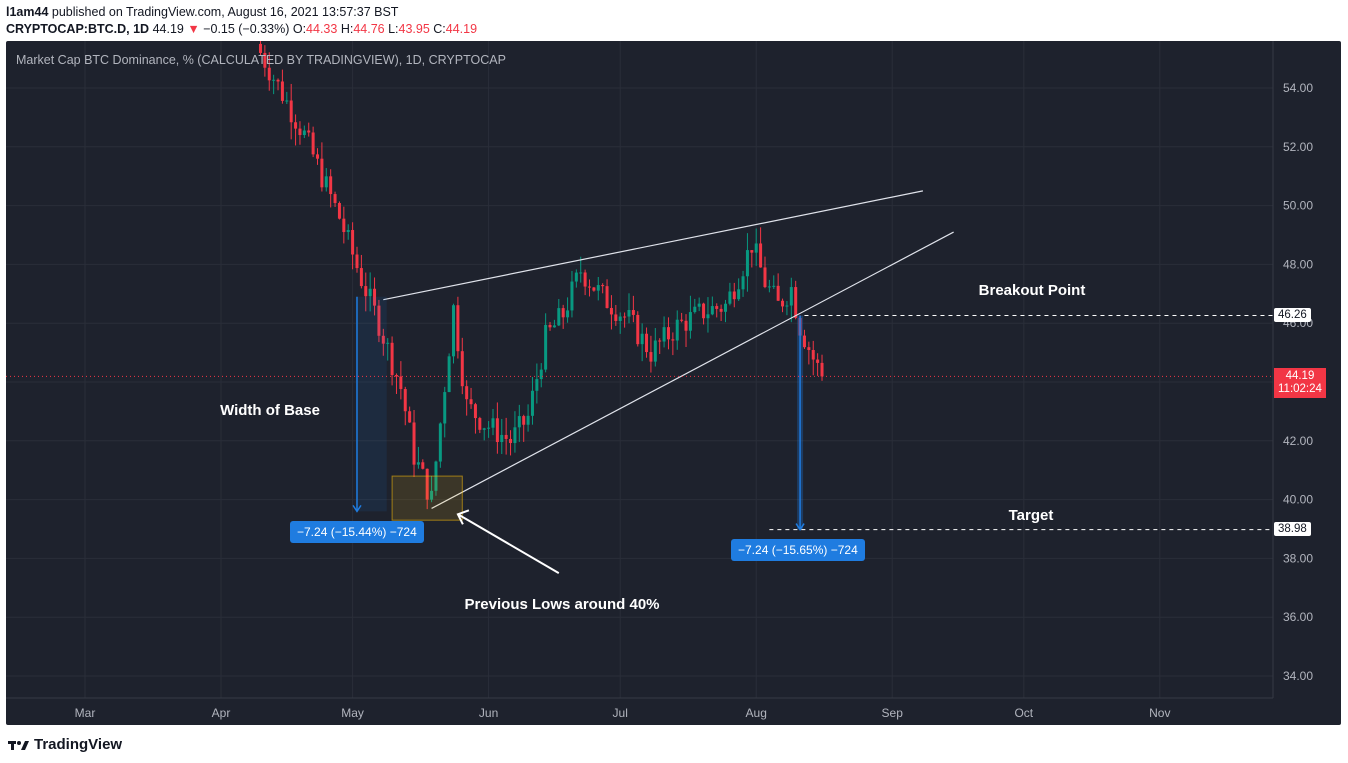  Describe the element at coordinates (347, 29) in the screenshot. I see `high-label: H:` at that location.